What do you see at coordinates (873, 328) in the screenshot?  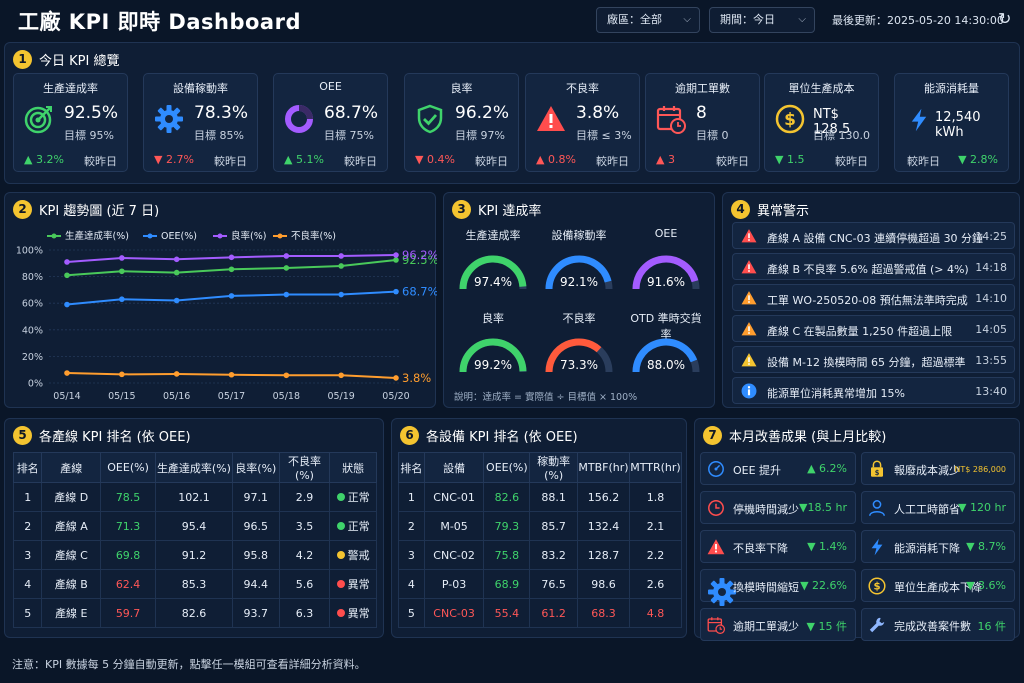 I see `alert-item: 產線 C 在製品數量 1,250 件超過上限 14:05` at bounding box center [873, 328].